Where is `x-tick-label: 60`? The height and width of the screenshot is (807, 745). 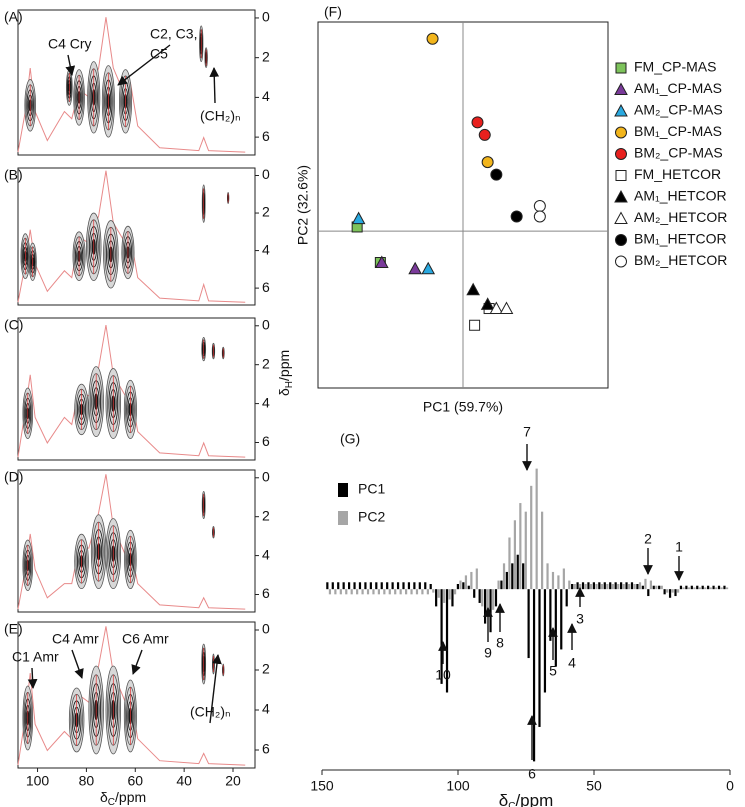
x-tick-label: 60 is located at coordinates (135, 781).